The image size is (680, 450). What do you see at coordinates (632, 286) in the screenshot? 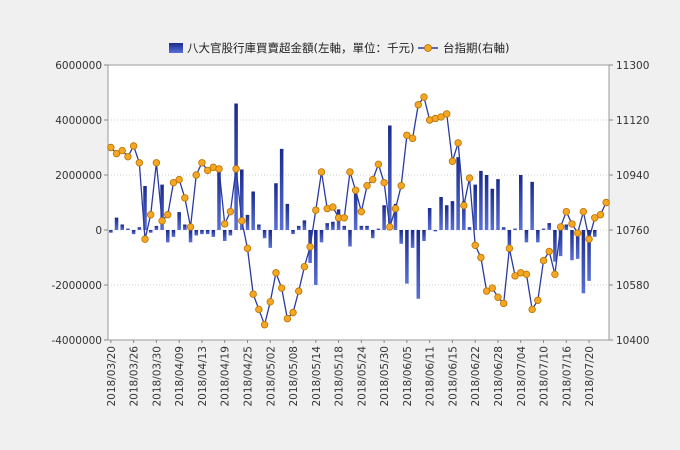
I see `right-axis-tick-label: 10580` at bounding box center [632, 286].